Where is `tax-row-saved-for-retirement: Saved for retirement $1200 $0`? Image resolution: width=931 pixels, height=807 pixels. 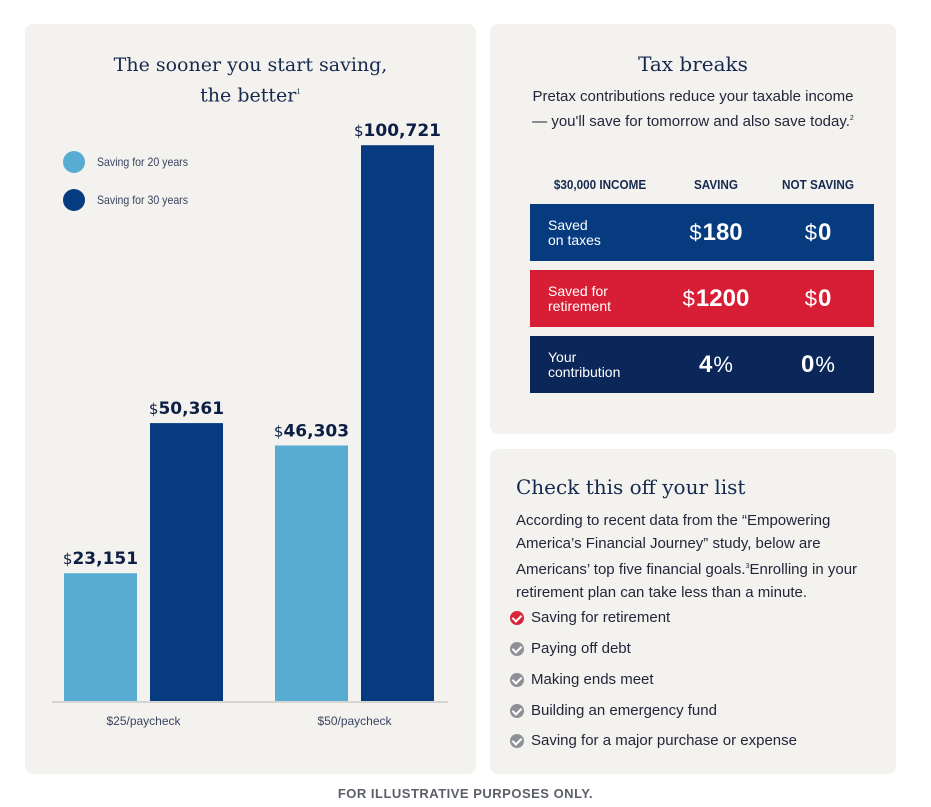 tax-row-saved-for-retirement: Saved for retirement $1200 $0 is located at coordinates (702, 298).